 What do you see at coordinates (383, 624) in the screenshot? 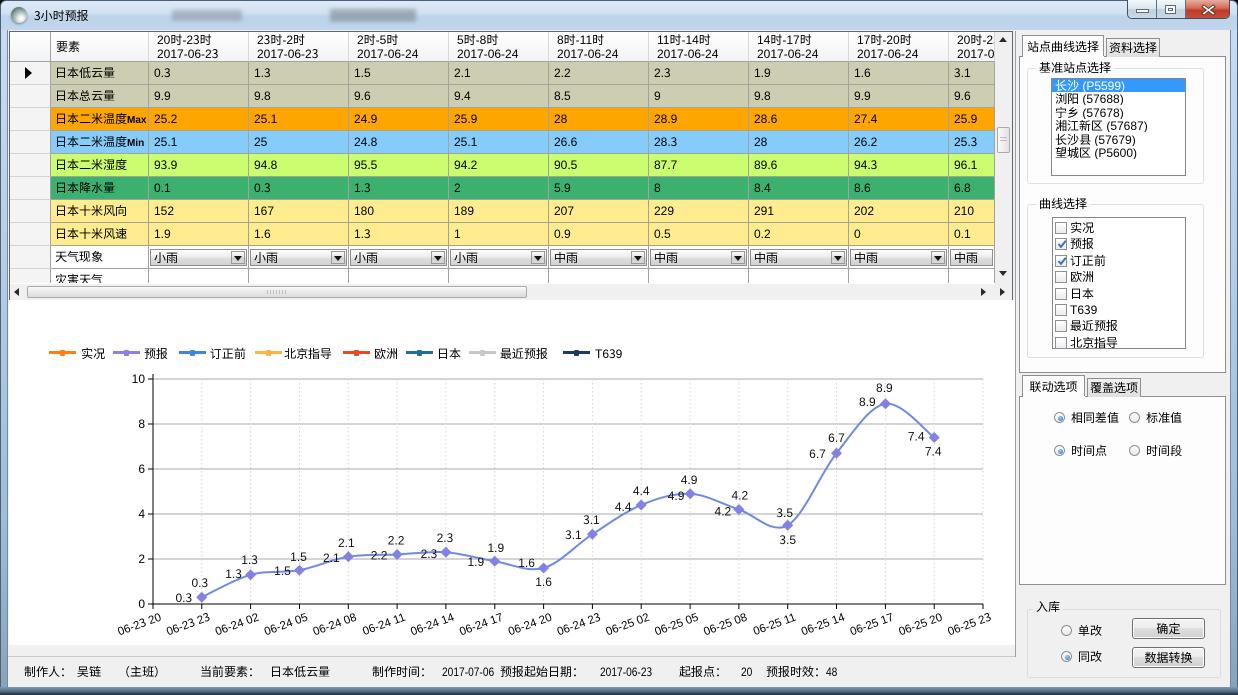
I see `svg-text: 06-24 11` at bounding box center [383, 624].